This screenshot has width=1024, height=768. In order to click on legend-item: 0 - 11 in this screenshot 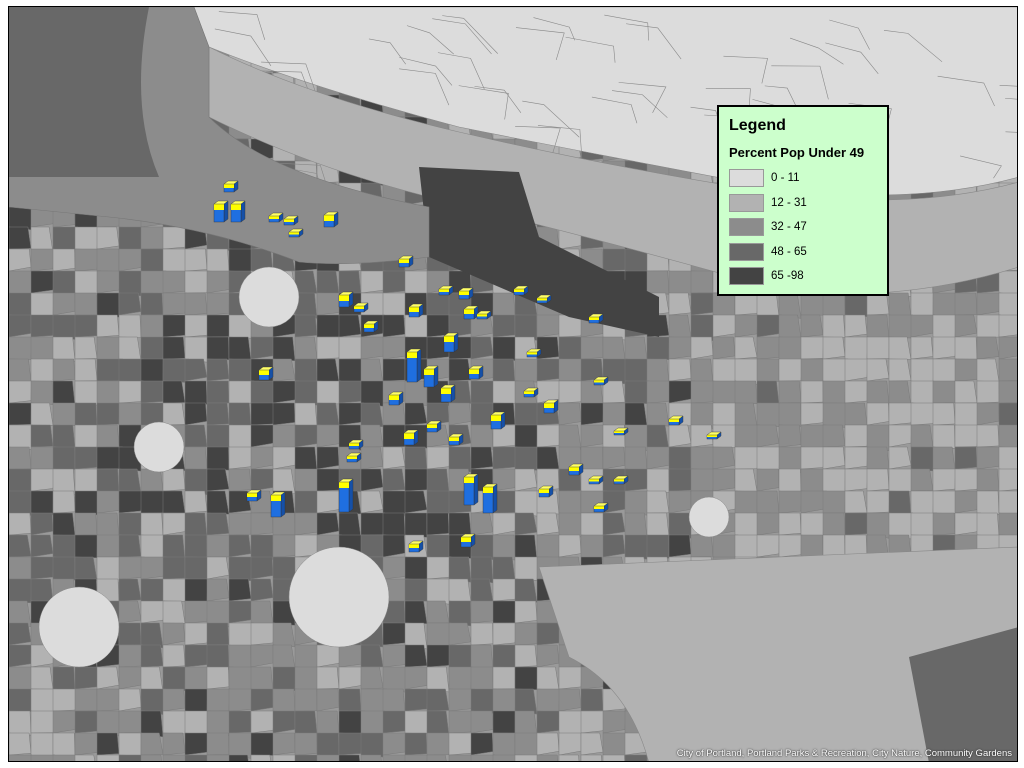, I will do `click(808, 178)`.